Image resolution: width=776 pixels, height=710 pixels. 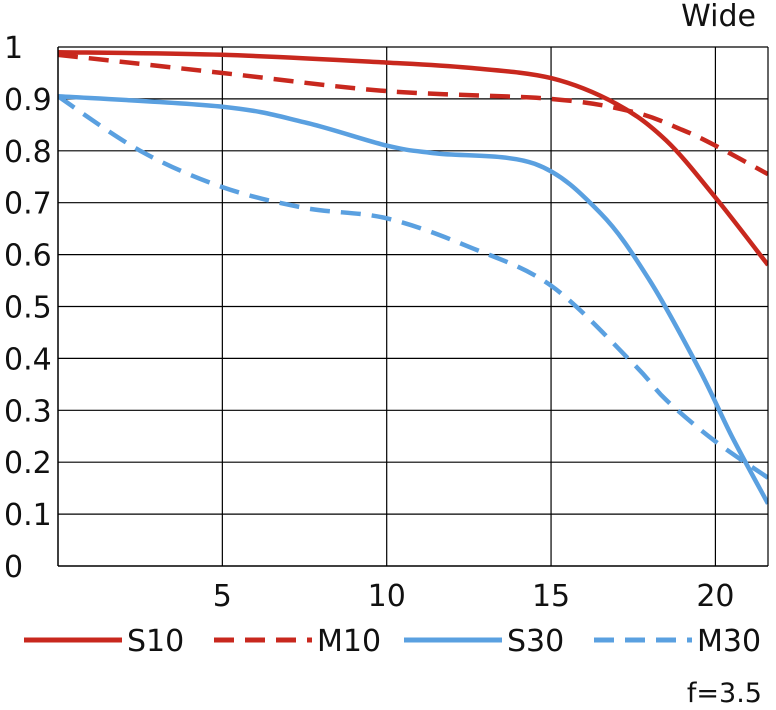 I want to click on y-tick-label: 0.1, so click(x=28, y=515).